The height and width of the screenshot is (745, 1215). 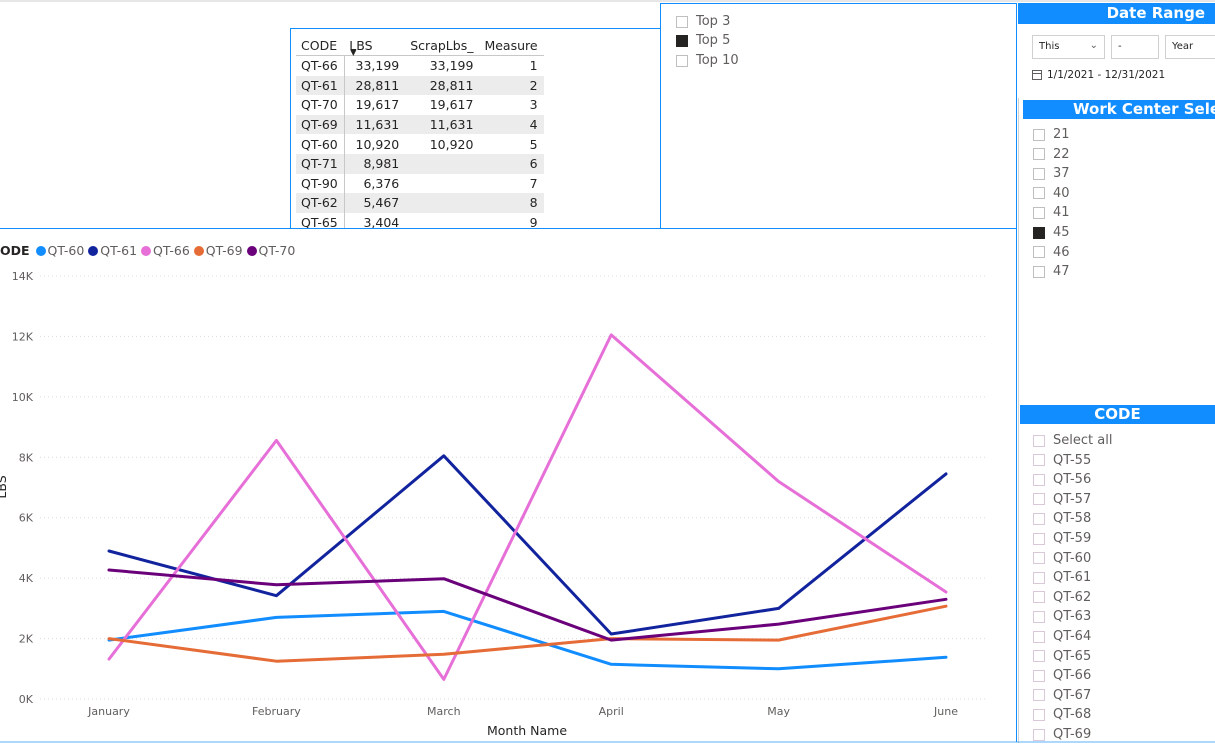 What do you see at coordinates (420, 220) in the screenshot?
I see `table-row: QT-65 3,404 9` at bounding box center [420, 220].